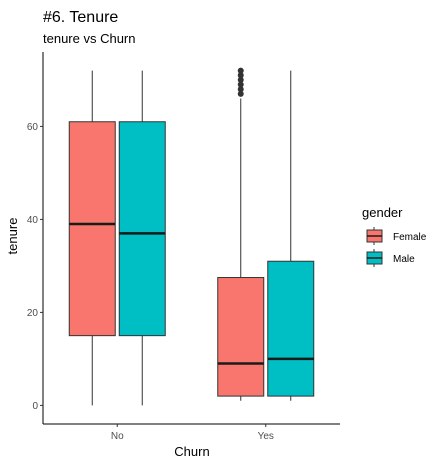 Image resolution: width=447 pixels, height=466 pixels. I want to click on box-male-yes, so click(291, 235).